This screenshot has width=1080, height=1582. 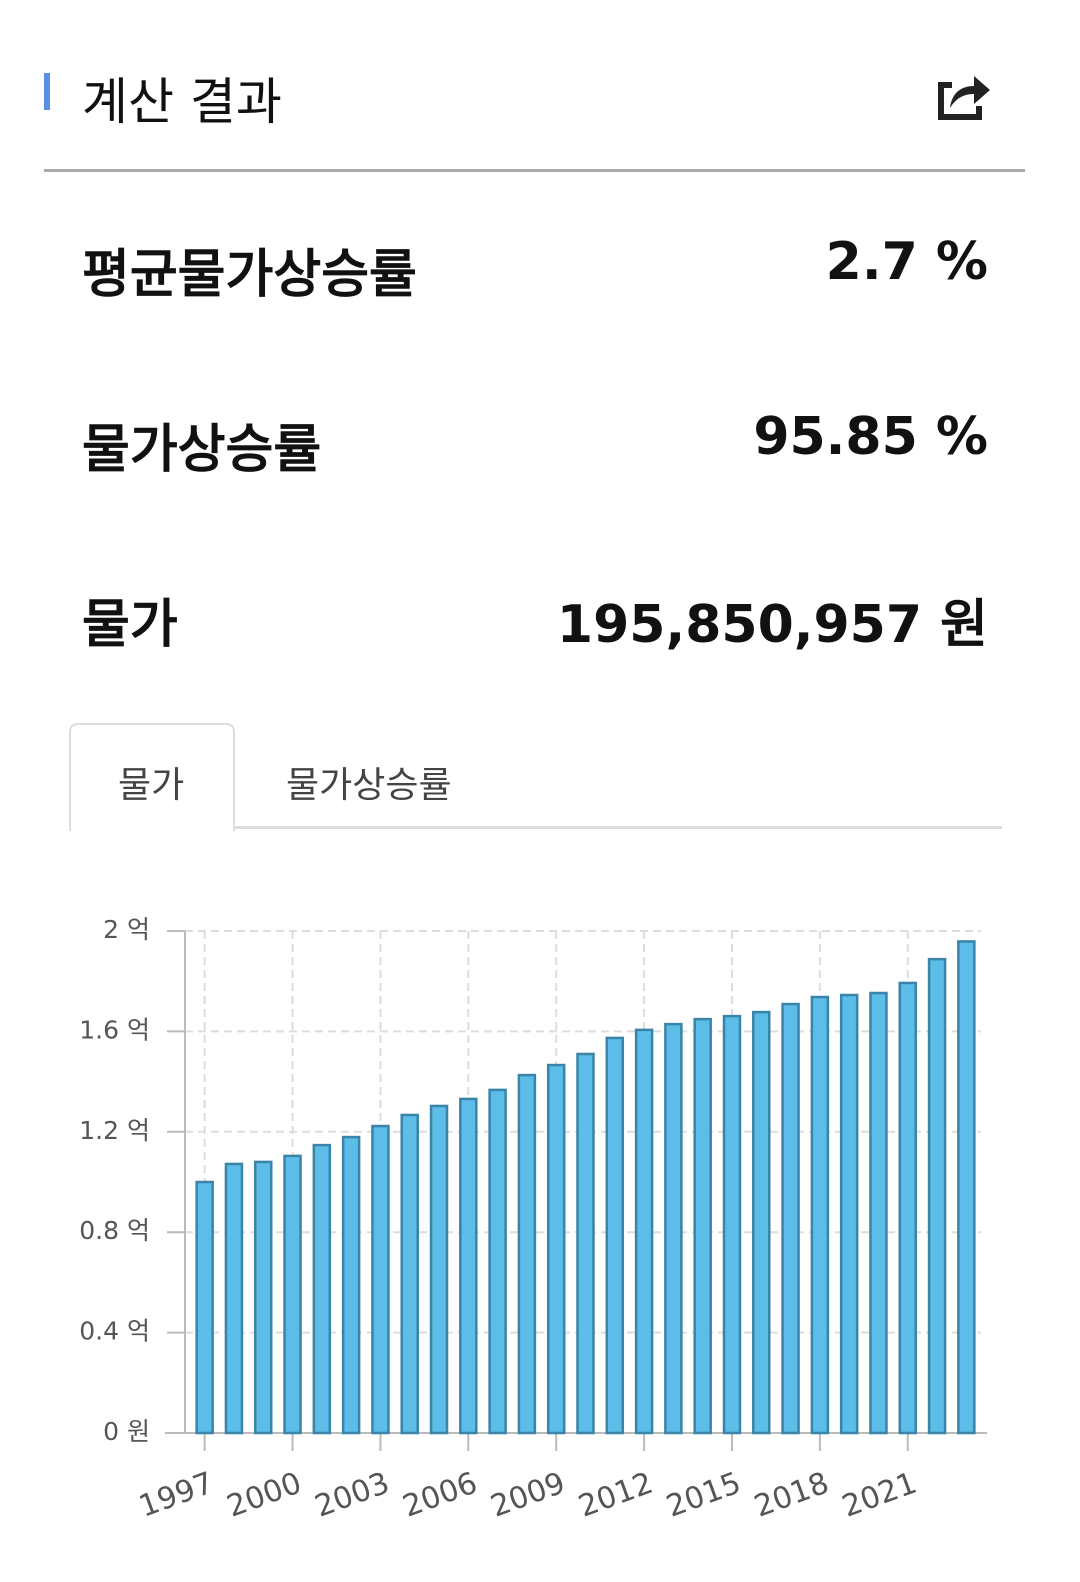 What do you see at coordinates (264, 1495) in the screenshot?
I see `x-tick-label: 2000` at bounding box center [264, 1495].